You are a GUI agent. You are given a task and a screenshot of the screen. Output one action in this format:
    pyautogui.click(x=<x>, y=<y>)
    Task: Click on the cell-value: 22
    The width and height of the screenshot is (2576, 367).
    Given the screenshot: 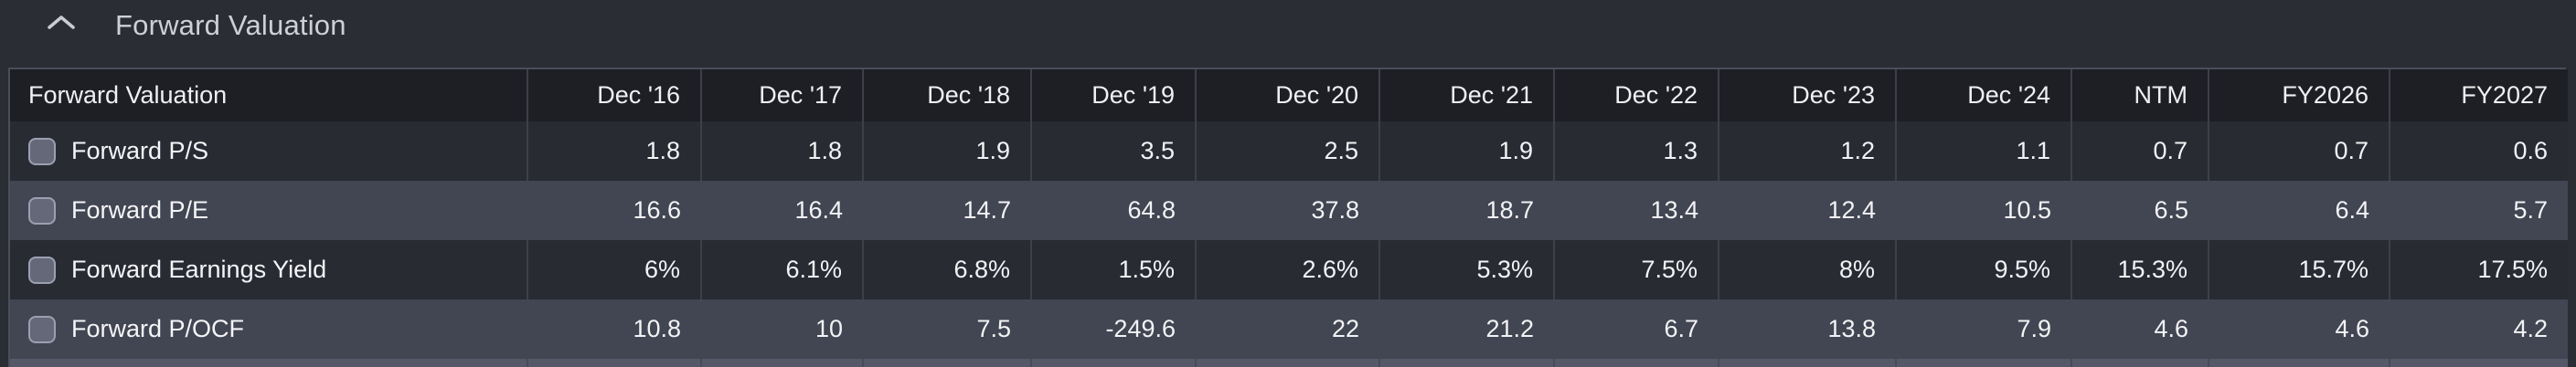 What is the action you would take?
    pyautogui.click(x=1287, y=329)
    